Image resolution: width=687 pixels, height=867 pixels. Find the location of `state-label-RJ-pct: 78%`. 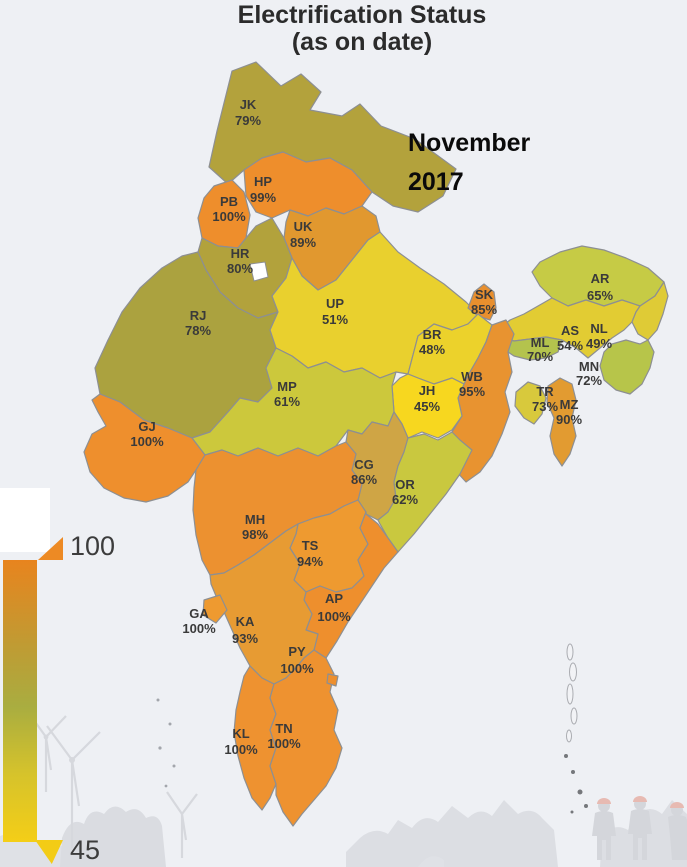

state-label-RJ-pct: 78% is located at coordinates (198, 330).